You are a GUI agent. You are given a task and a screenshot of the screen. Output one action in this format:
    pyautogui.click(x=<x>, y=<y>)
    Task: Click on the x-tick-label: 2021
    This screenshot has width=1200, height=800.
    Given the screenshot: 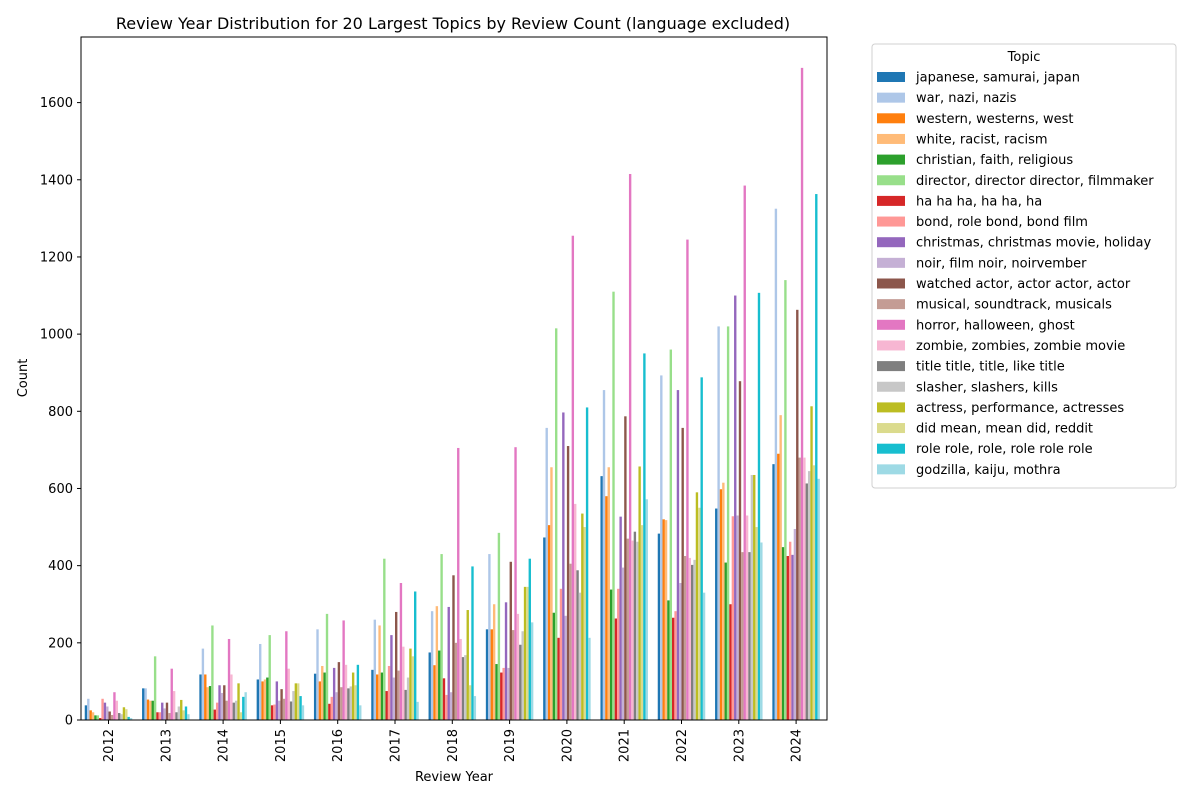 What is the action you would take?
    pyautogui.click(x=625, y=745)
    